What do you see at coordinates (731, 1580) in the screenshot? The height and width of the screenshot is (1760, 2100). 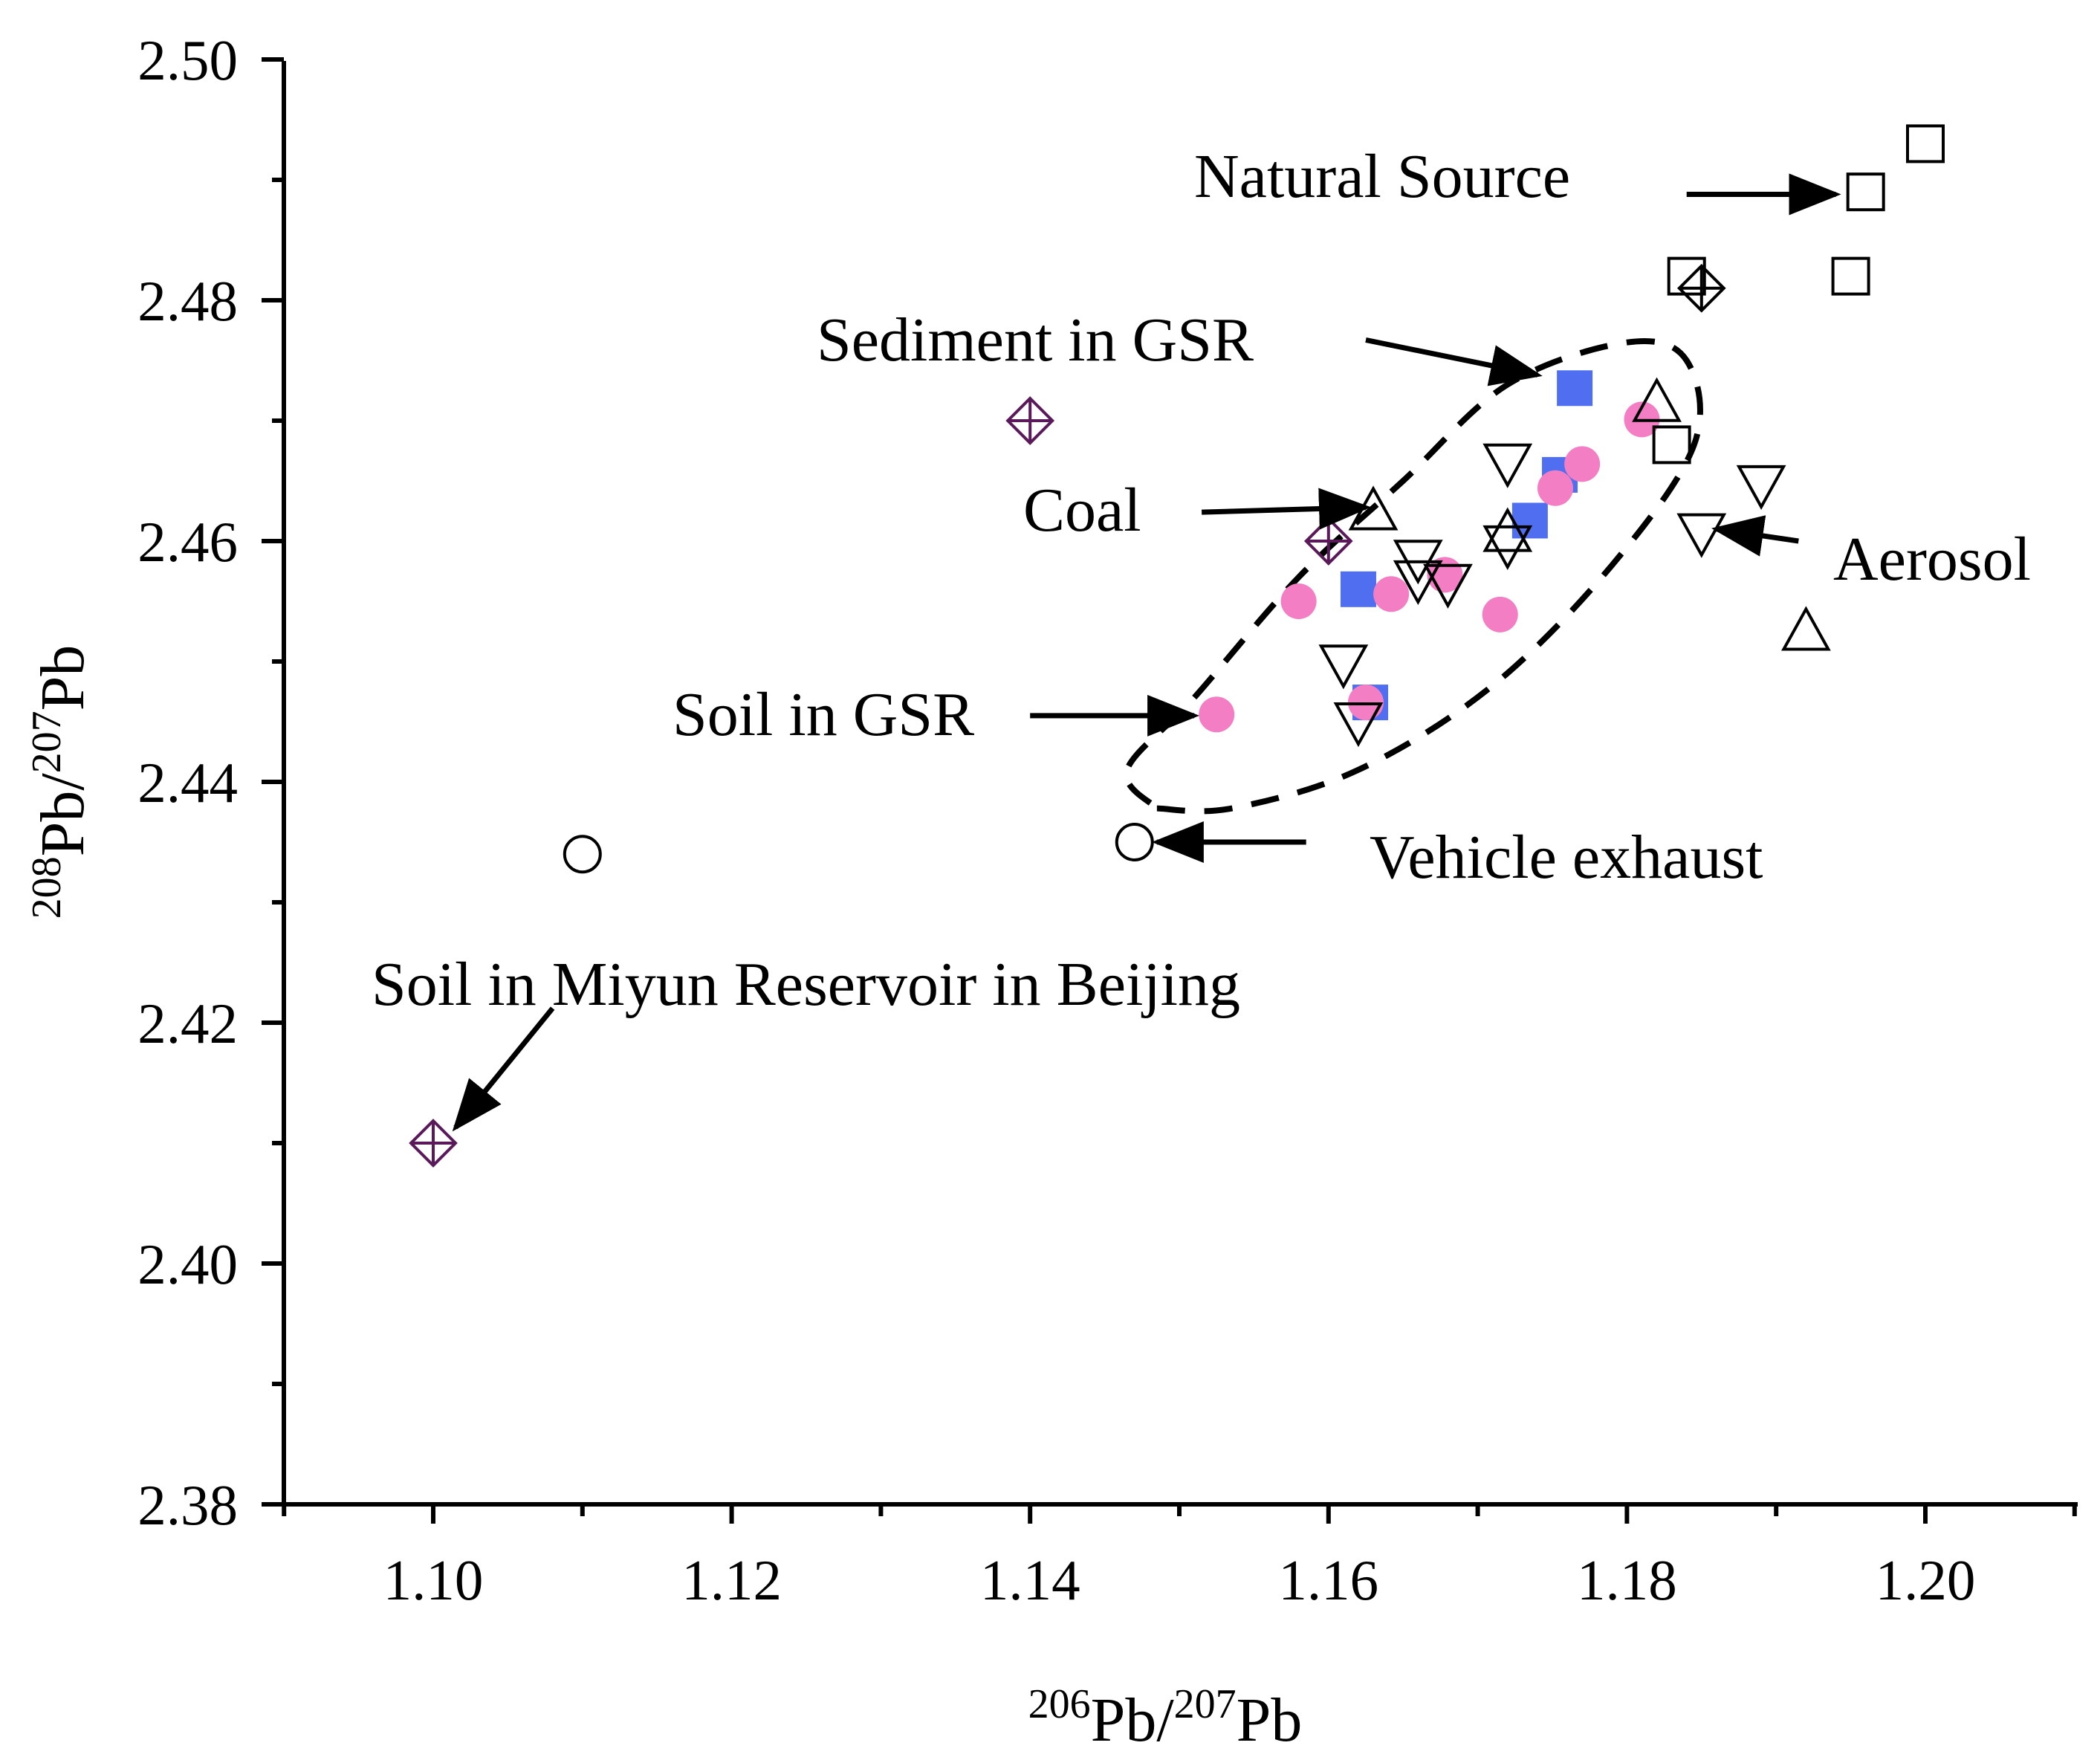 I see `x-tick-label: 1.12` at bounding box center [731, 1580].